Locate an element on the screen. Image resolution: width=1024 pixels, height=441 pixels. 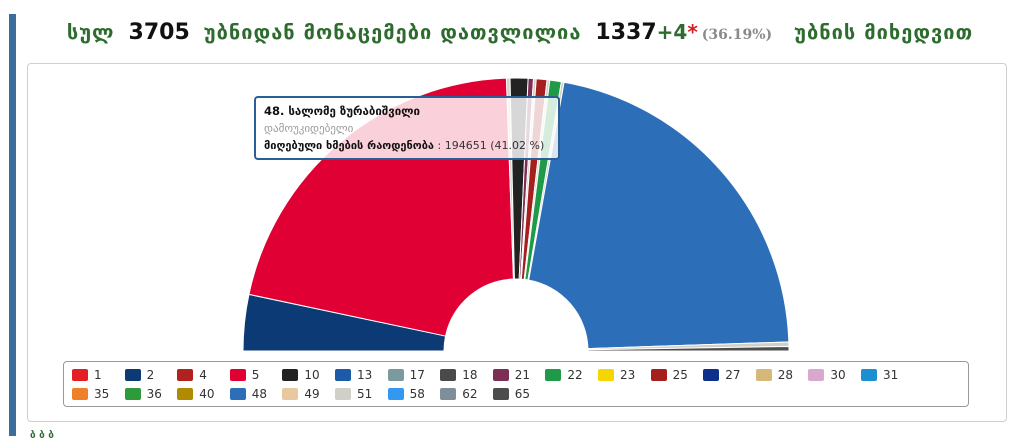
legend-item-31: 31 is located at coordinates (879, 375).